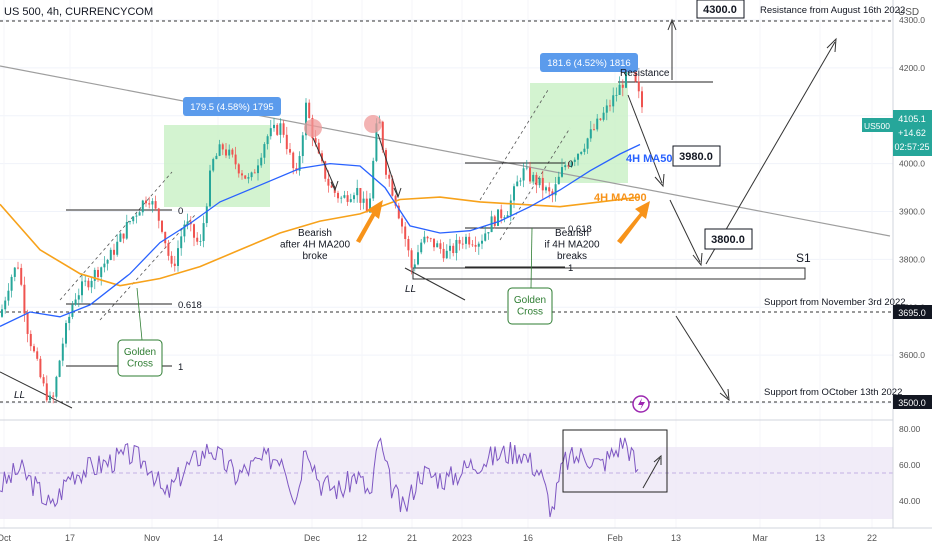  What do you see at coordinates (530, 306) in the screenshot?
I see `golden-cross-right-text: Golden Cross` at bounding box center [530, 306].